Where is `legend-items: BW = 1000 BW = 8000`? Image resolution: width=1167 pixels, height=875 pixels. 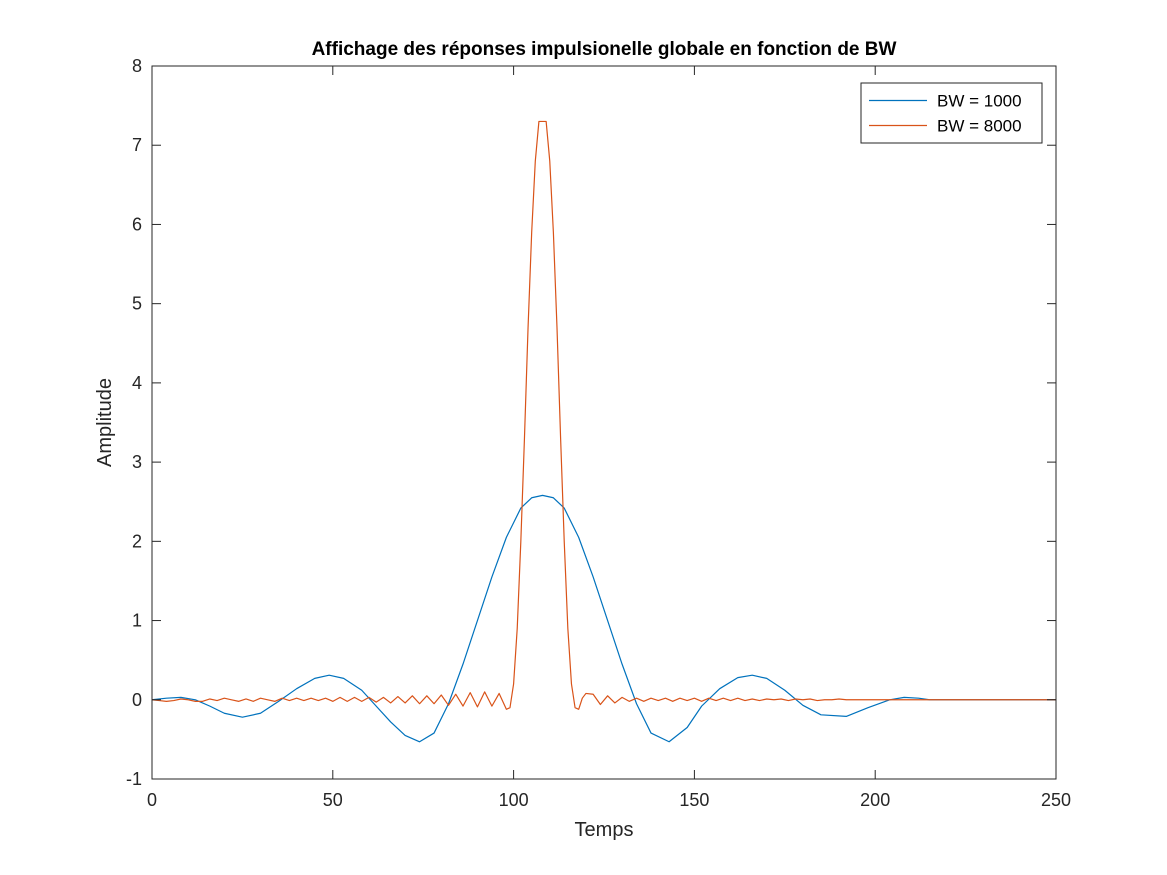 legend-items: BW = 1000 BW = 8000 is located at coordinates (945, 114).